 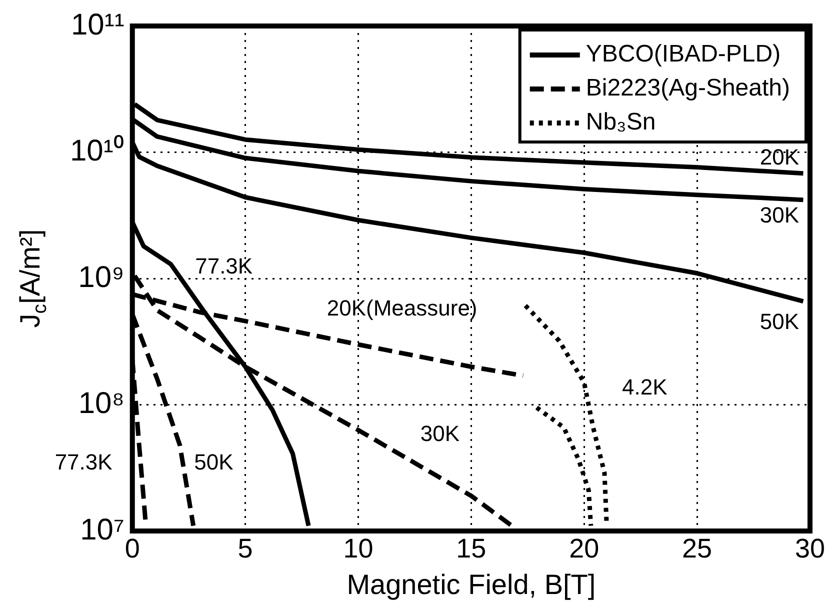 I want to click on x-axis-title: Magnetic Field, B[T], so click(x=471, y=584).